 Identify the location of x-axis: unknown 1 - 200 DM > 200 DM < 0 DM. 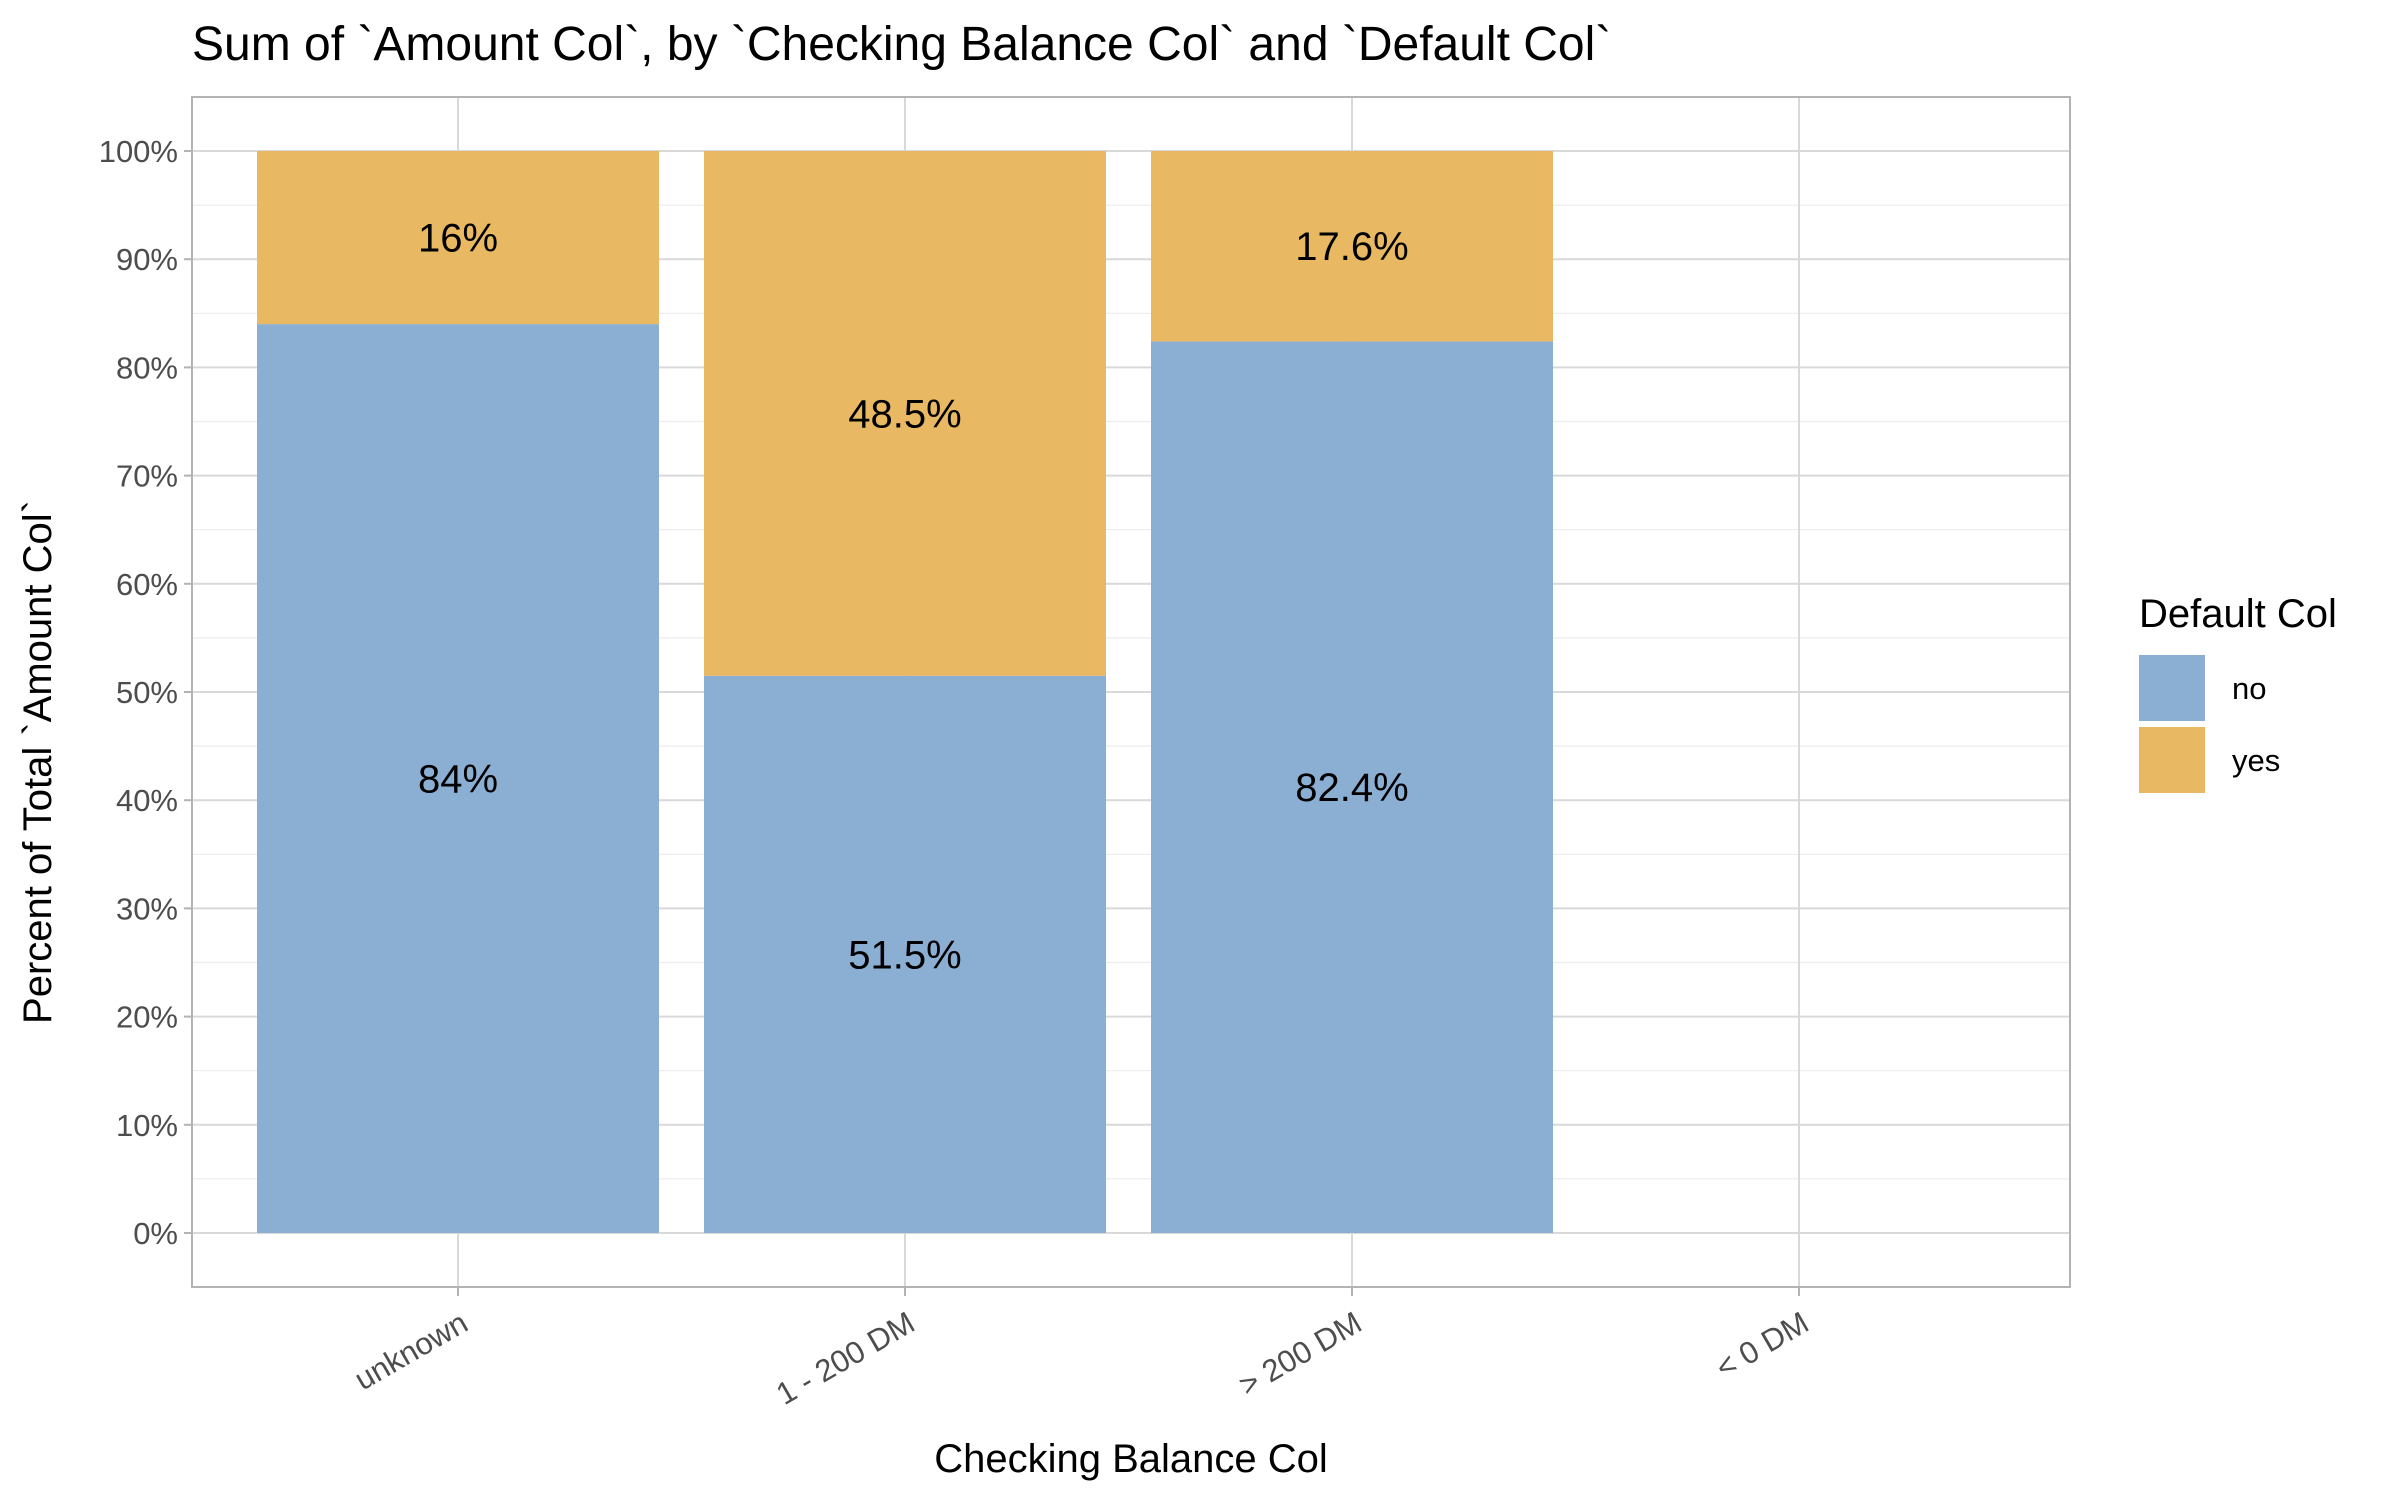
(1082, 1349).